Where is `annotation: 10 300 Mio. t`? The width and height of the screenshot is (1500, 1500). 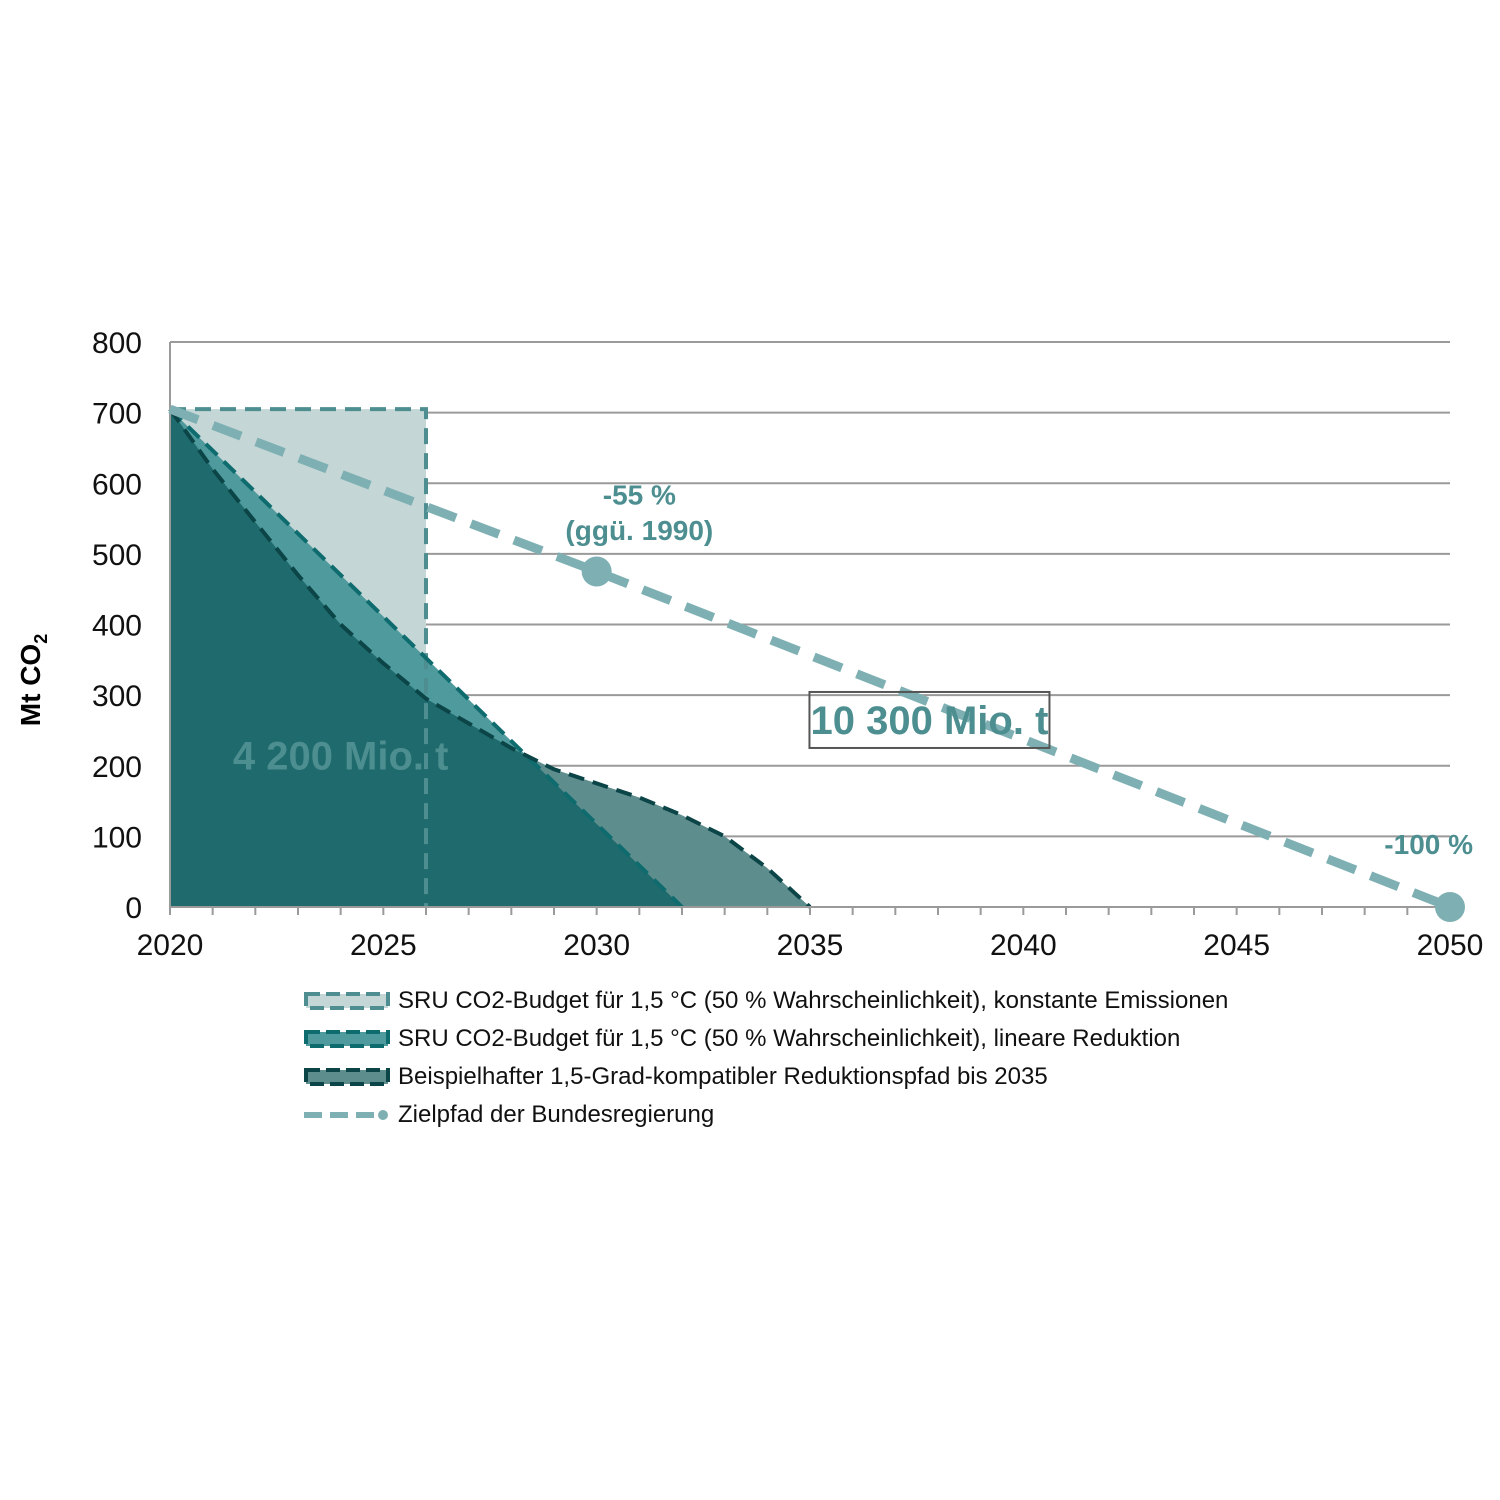
annotation: 10 300 Mio. t is located at coordinates (930, 721).